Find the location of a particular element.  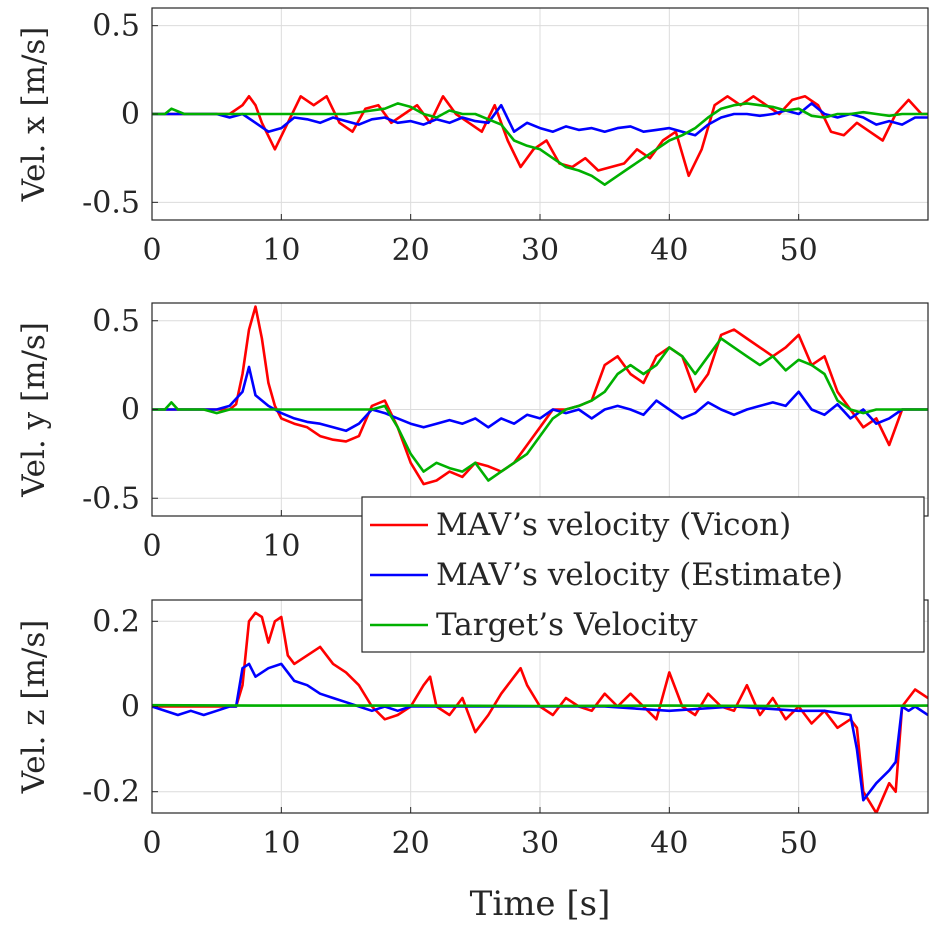

series-line-vicon is located at coordinates (540, 136).